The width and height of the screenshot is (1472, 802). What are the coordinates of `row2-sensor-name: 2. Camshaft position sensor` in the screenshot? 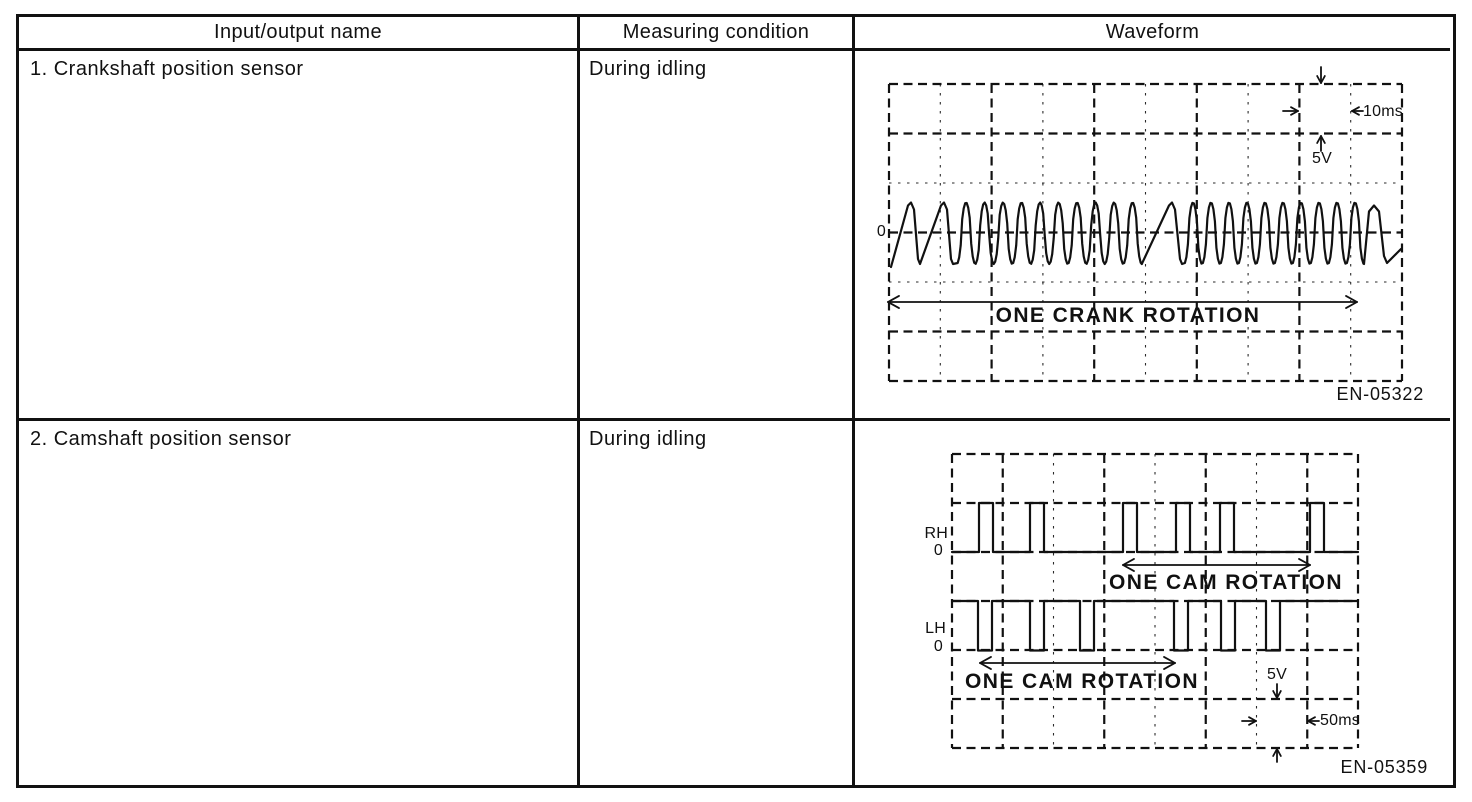 It's located at (161, 439).